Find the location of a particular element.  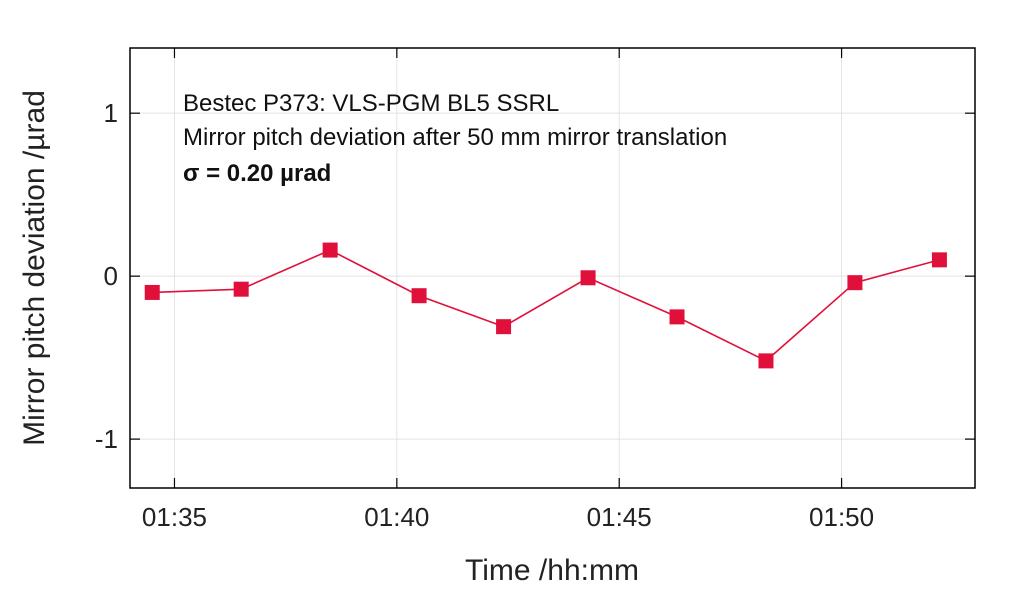

y-axis-label: Mirror pitch deviation /µrad is located at coordinates (34, 268).